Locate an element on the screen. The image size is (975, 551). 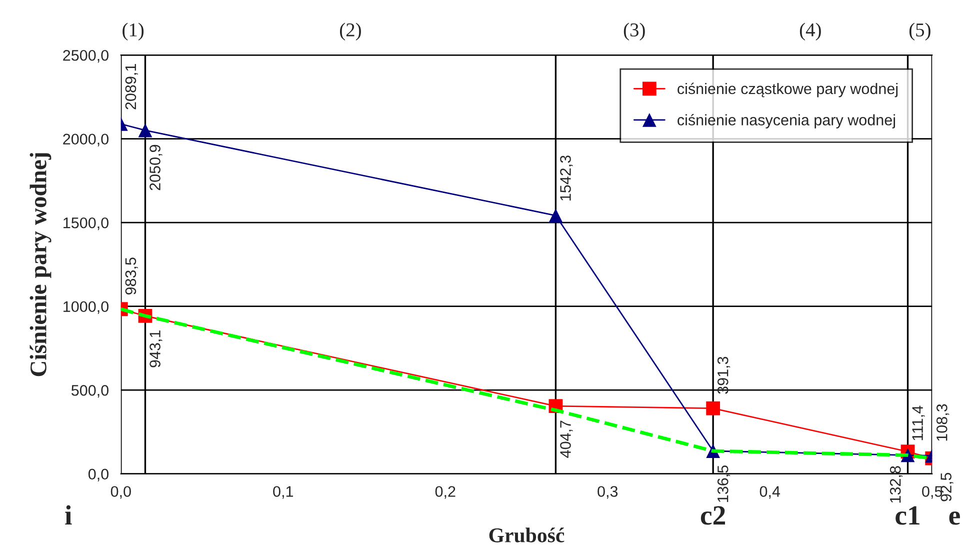
data-label: 136,5 is located at coordinates (723, 484).